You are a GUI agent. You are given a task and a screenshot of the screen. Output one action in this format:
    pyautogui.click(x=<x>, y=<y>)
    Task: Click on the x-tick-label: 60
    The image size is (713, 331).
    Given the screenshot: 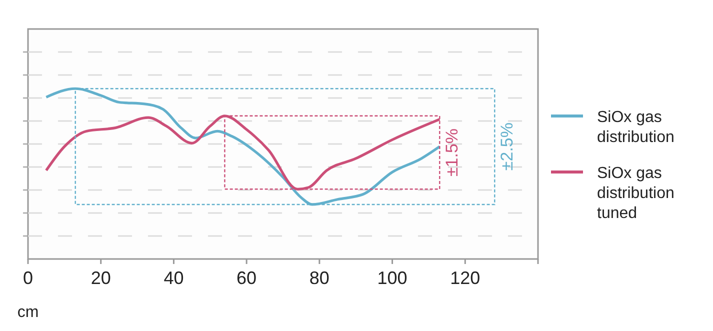 What is the action you would take?
    pyautogui.click(x=246, y=278)
    